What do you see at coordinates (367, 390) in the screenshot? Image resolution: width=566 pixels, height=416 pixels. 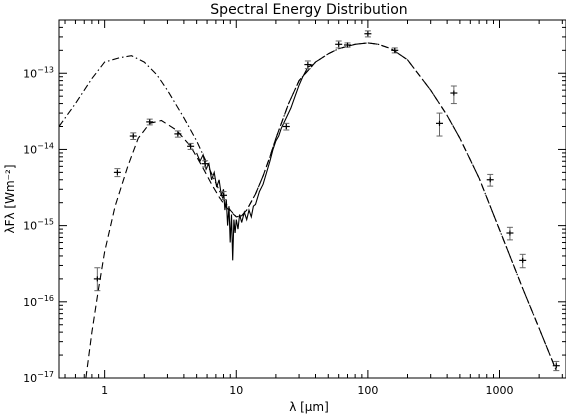 I see `x-tick-label: 100` at bounding box center [367, 390].